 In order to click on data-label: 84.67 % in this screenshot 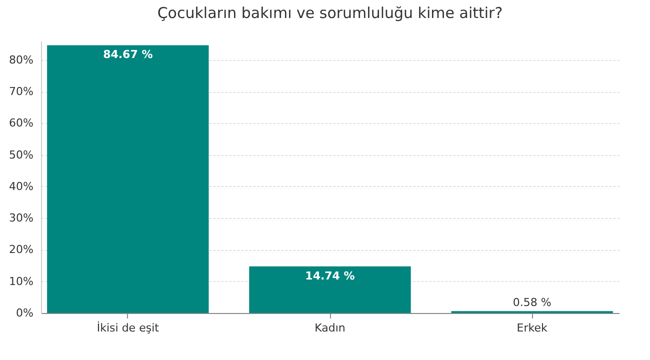, I will do `click(128, 55)`.